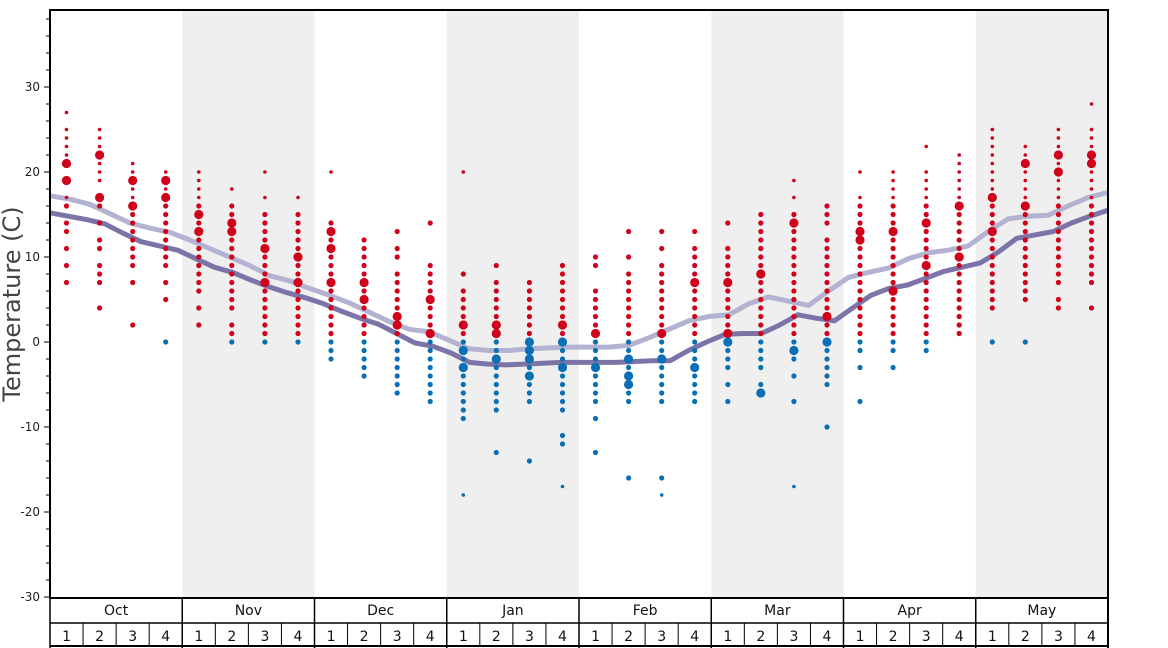  Describe the element at coordinates (30, 512) in the screenshot. I see `y-tick-label: -20` at that location.